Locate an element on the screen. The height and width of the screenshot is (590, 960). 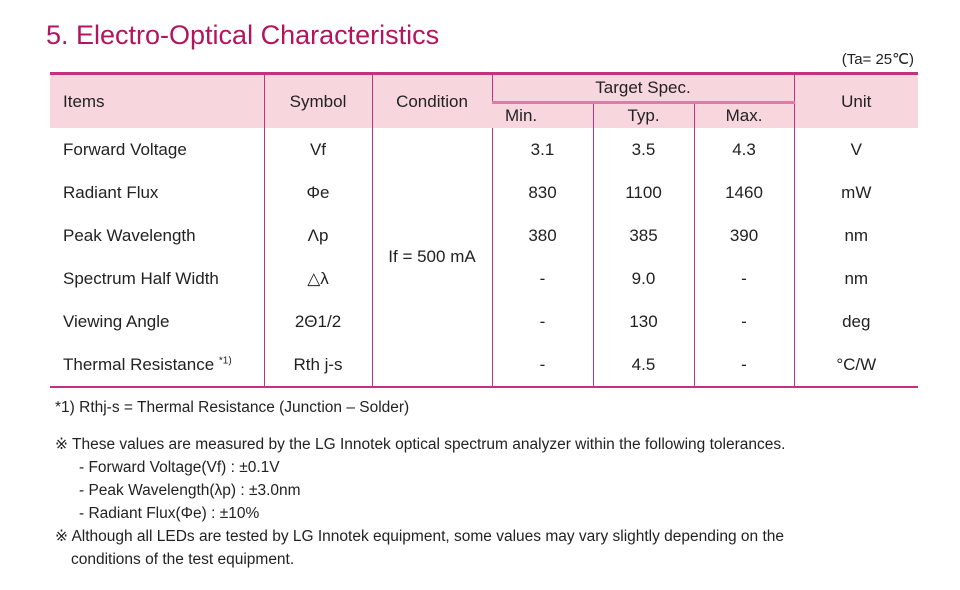
unit: V is located at coordinates (856, 149).